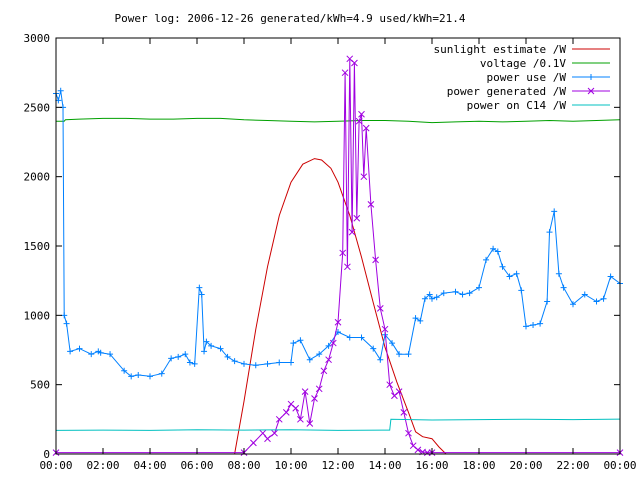 This screenshot has width=640, height=480. I want to click on x-tick-label: 12:00, so click(337, 465).